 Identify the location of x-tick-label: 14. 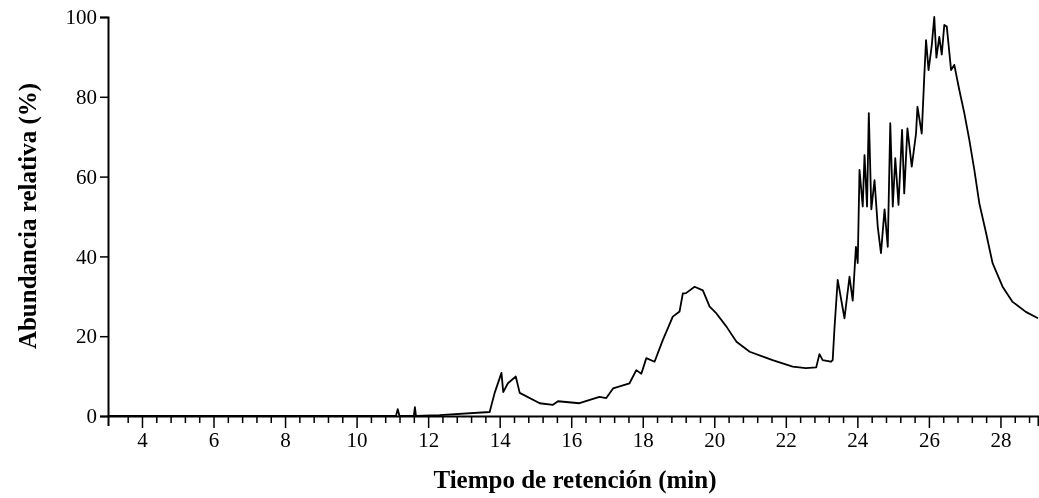
(500, 439).